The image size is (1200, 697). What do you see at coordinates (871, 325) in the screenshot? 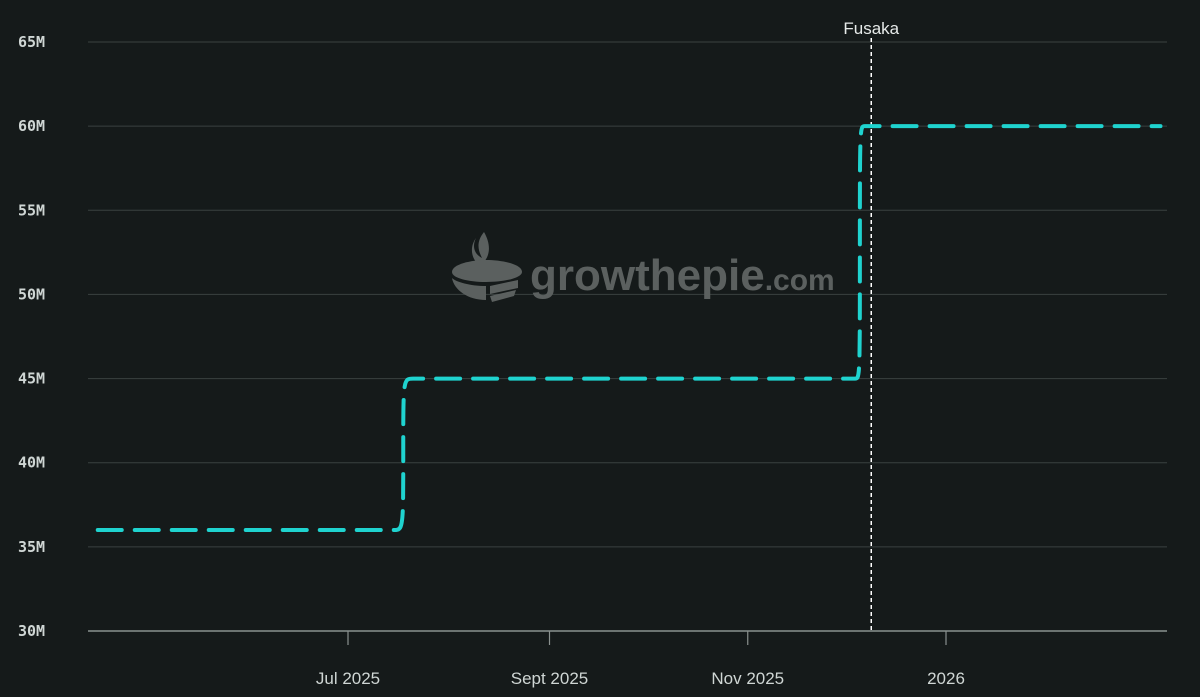
I see `annotations: Fusaka` at bounding box center [871, 325].